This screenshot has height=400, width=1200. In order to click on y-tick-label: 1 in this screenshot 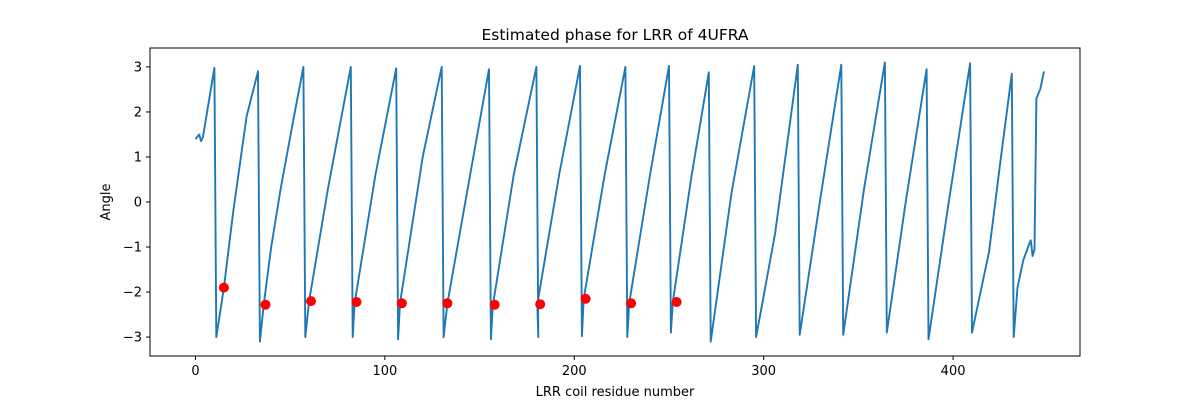, I will do `click(138, 157)`.